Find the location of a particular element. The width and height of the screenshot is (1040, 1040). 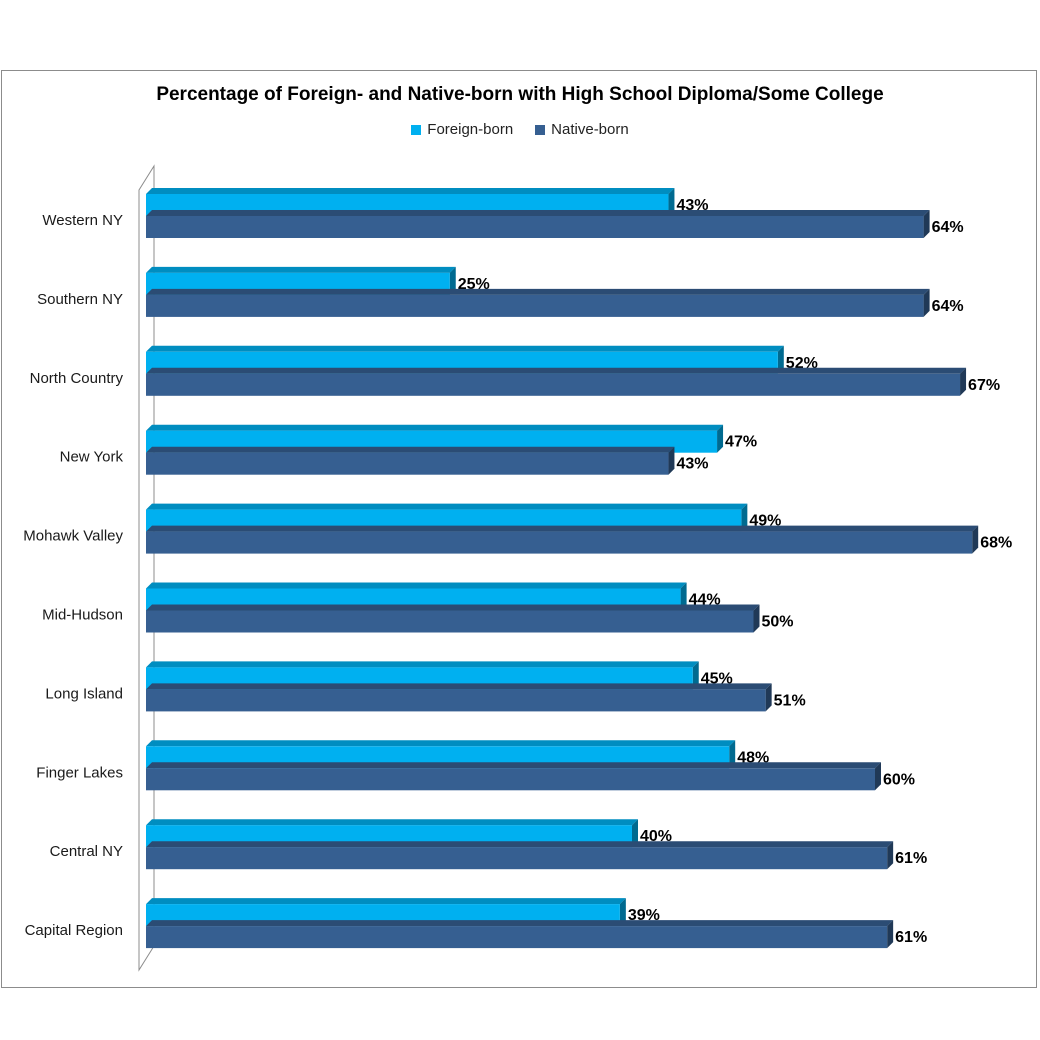

category-label: Mohawk Valley is located at coordinates (73, 536).